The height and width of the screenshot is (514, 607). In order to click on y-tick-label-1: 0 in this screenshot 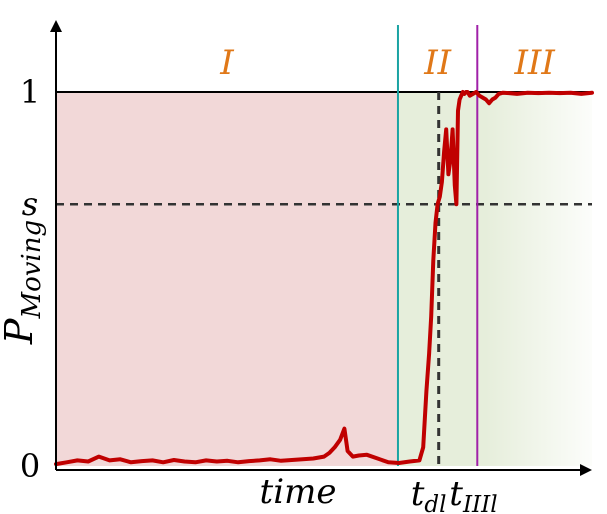, I will do `click(30, 466)`.